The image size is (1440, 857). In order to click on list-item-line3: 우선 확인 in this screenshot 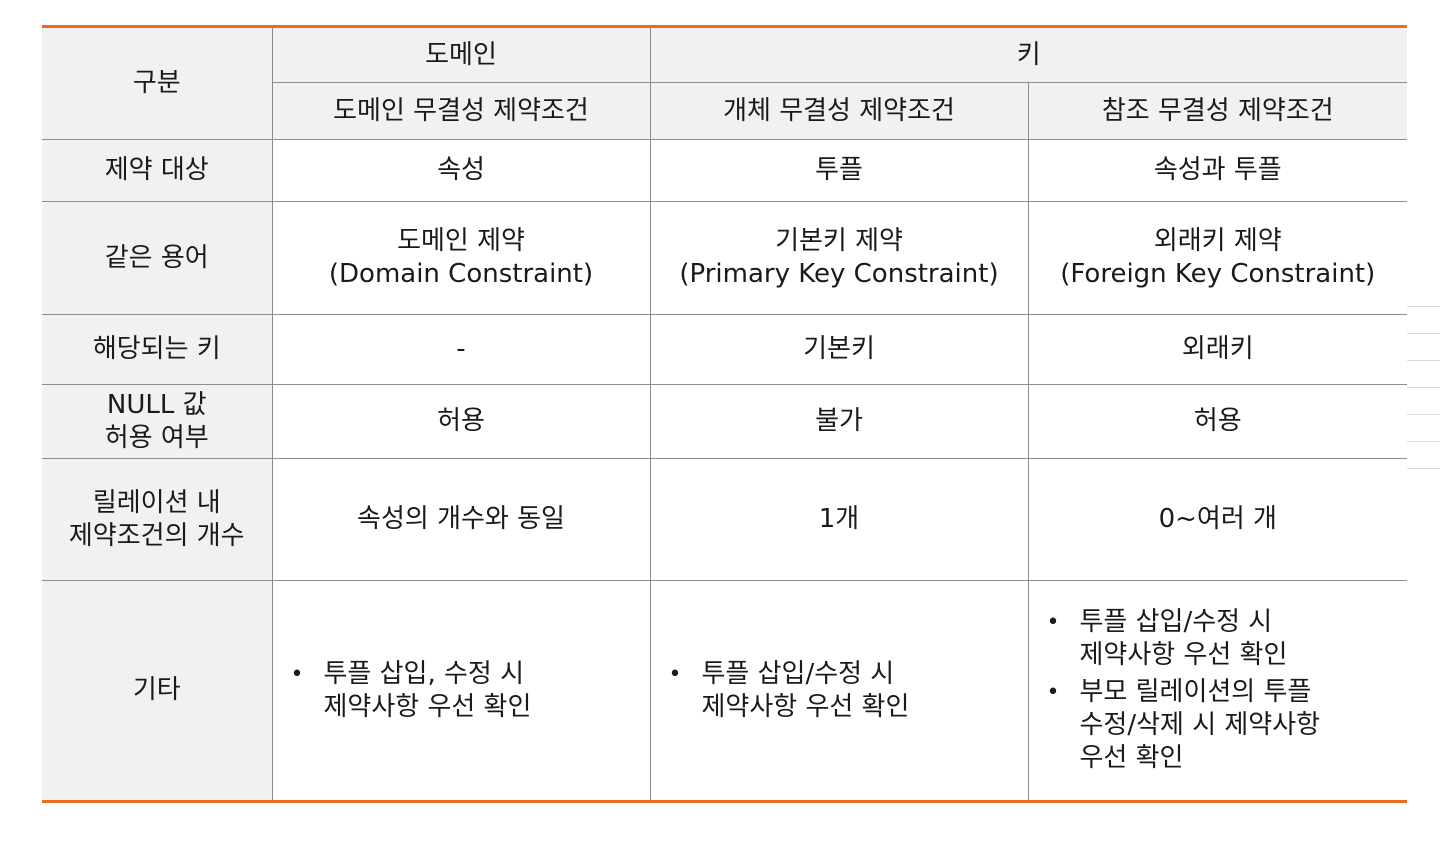, I will do `click(1131, 758)`.